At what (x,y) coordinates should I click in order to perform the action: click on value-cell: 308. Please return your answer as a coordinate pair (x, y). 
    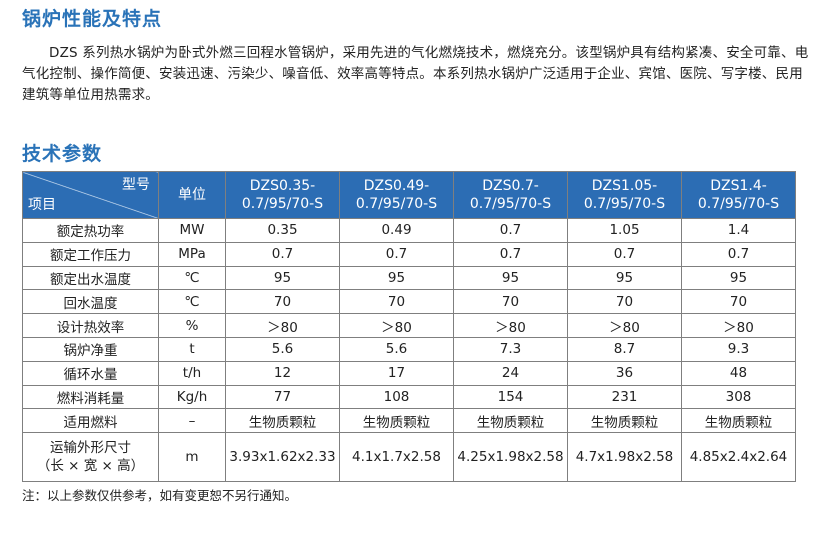
    Looking at the image, I should click on (738, 397).